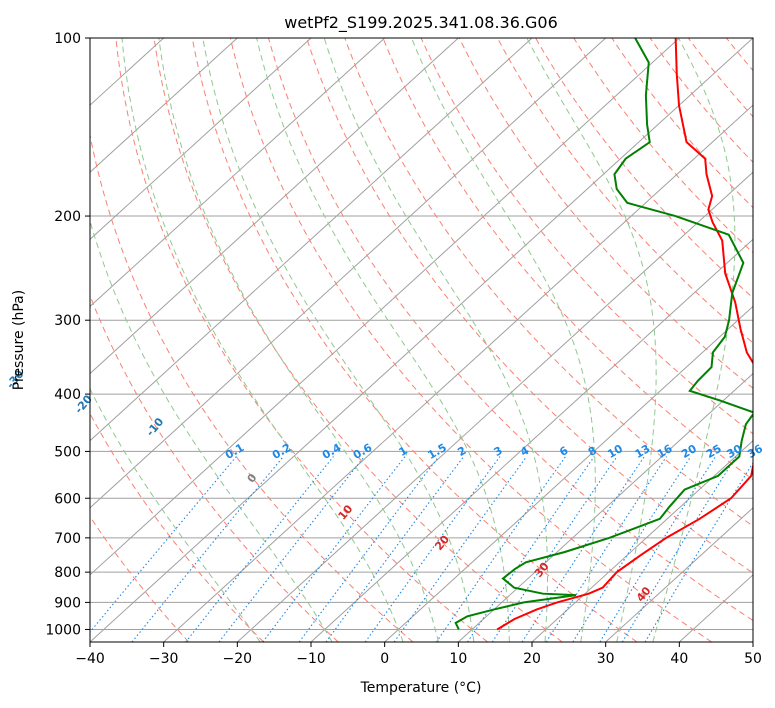 The width and height of the screenshot is (775, 708). What do you see at coordinates (281, 451) in the screenshot?
I see `mixing-ratio-label: 0.2` at bounding box center [281, 451].